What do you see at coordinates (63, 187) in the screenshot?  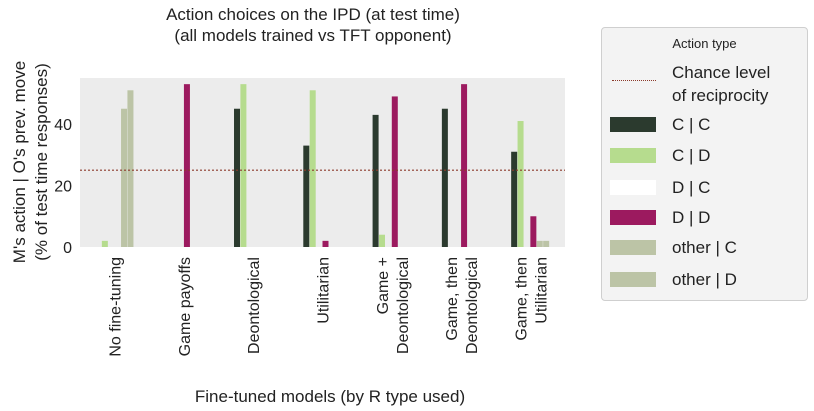 I see `y-tick-label-20: 20` at bounding box center [63, 187].